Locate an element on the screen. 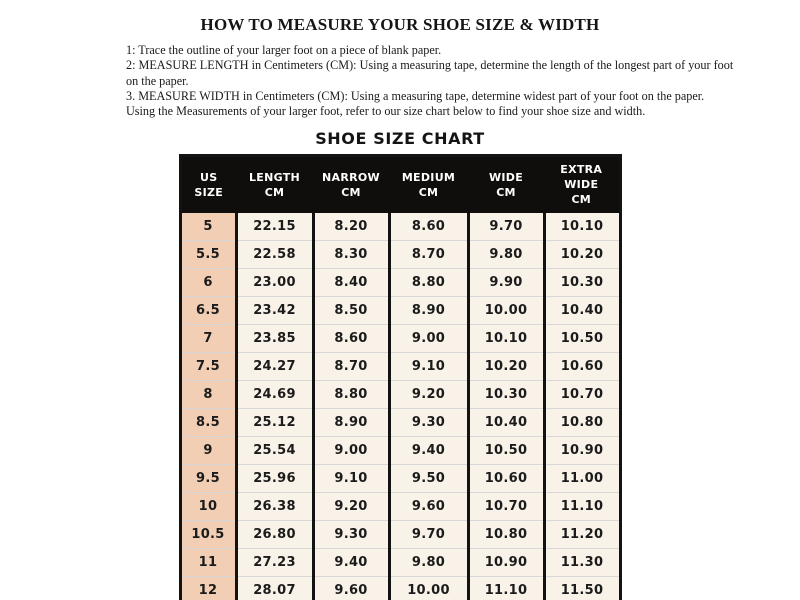 The image size is (800, 600). measurement-cell: 8.30 is located at coordinates (350, 254).